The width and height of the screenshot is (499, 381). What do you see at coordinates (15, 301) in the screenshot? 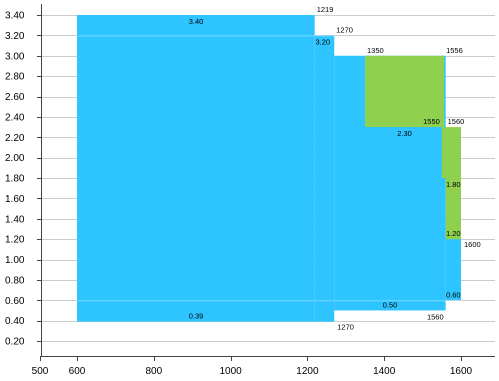
I see `y-tick-label: 0.60` at bounding box center [15, 301].